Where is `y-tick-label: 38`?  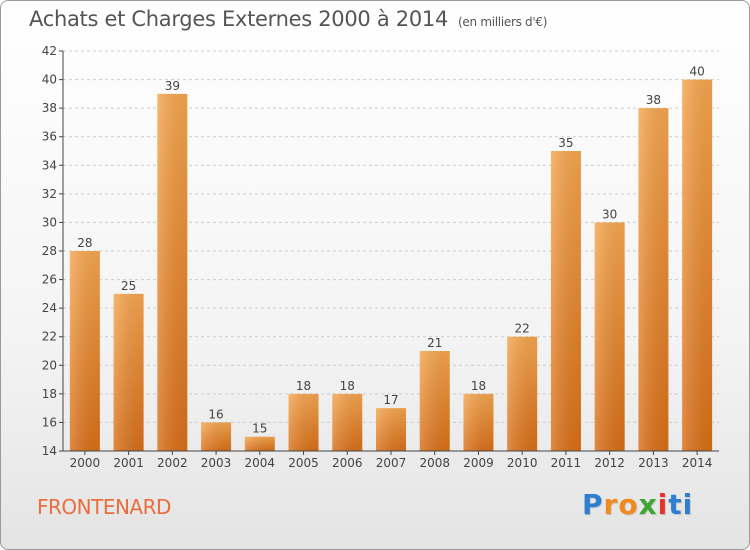
y-tick-label: 38 is located at coordinates (49, 108).